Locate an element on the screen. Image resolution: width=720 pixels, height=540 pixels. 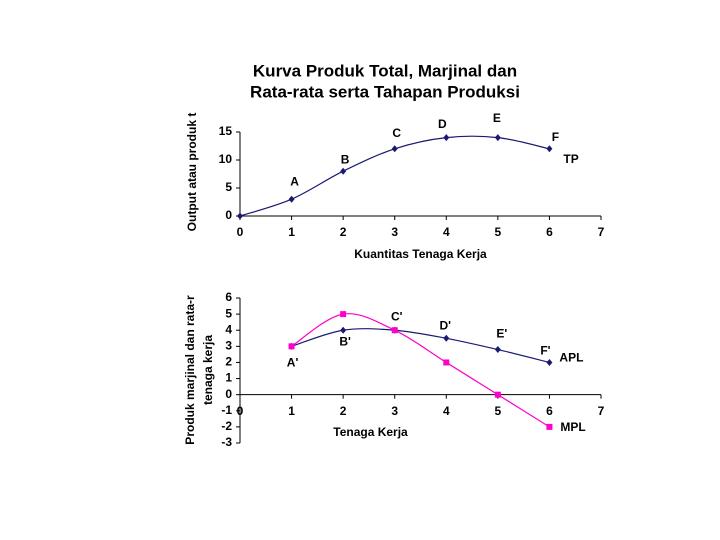
y-tick-label: 2 is located at coordinates (228, 362).